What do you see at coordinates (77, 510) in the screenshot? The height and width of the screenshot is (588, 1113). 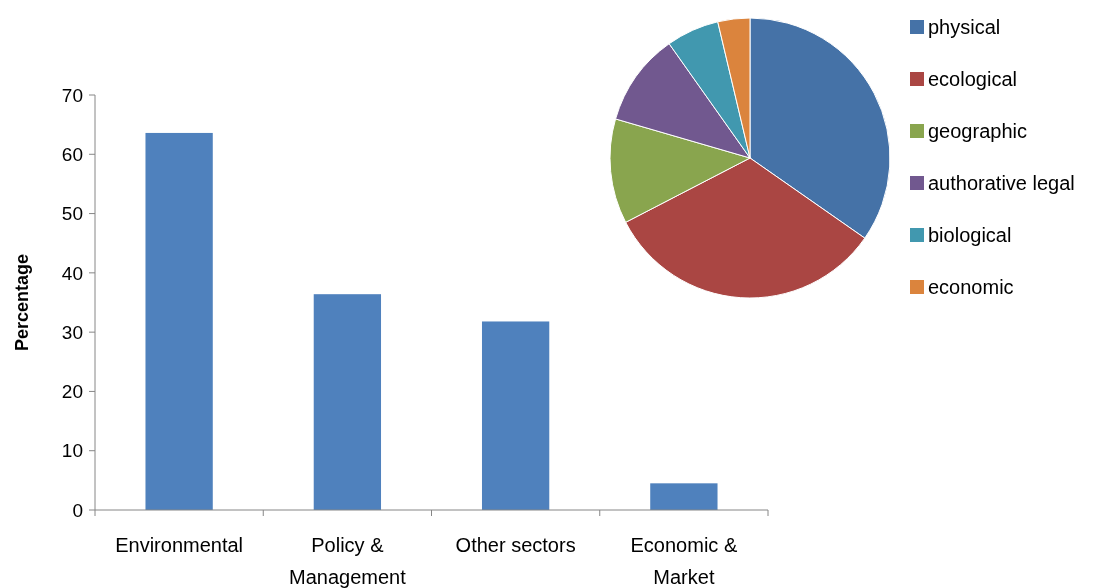 I see `y-tick-label: 0` at bounding box center [77, 510].